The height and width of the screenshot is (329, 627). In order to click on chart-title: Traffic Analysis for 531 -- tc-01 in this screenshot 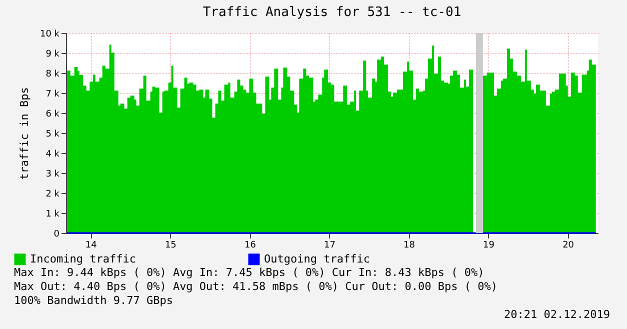, I will do `click(332, 12)`.